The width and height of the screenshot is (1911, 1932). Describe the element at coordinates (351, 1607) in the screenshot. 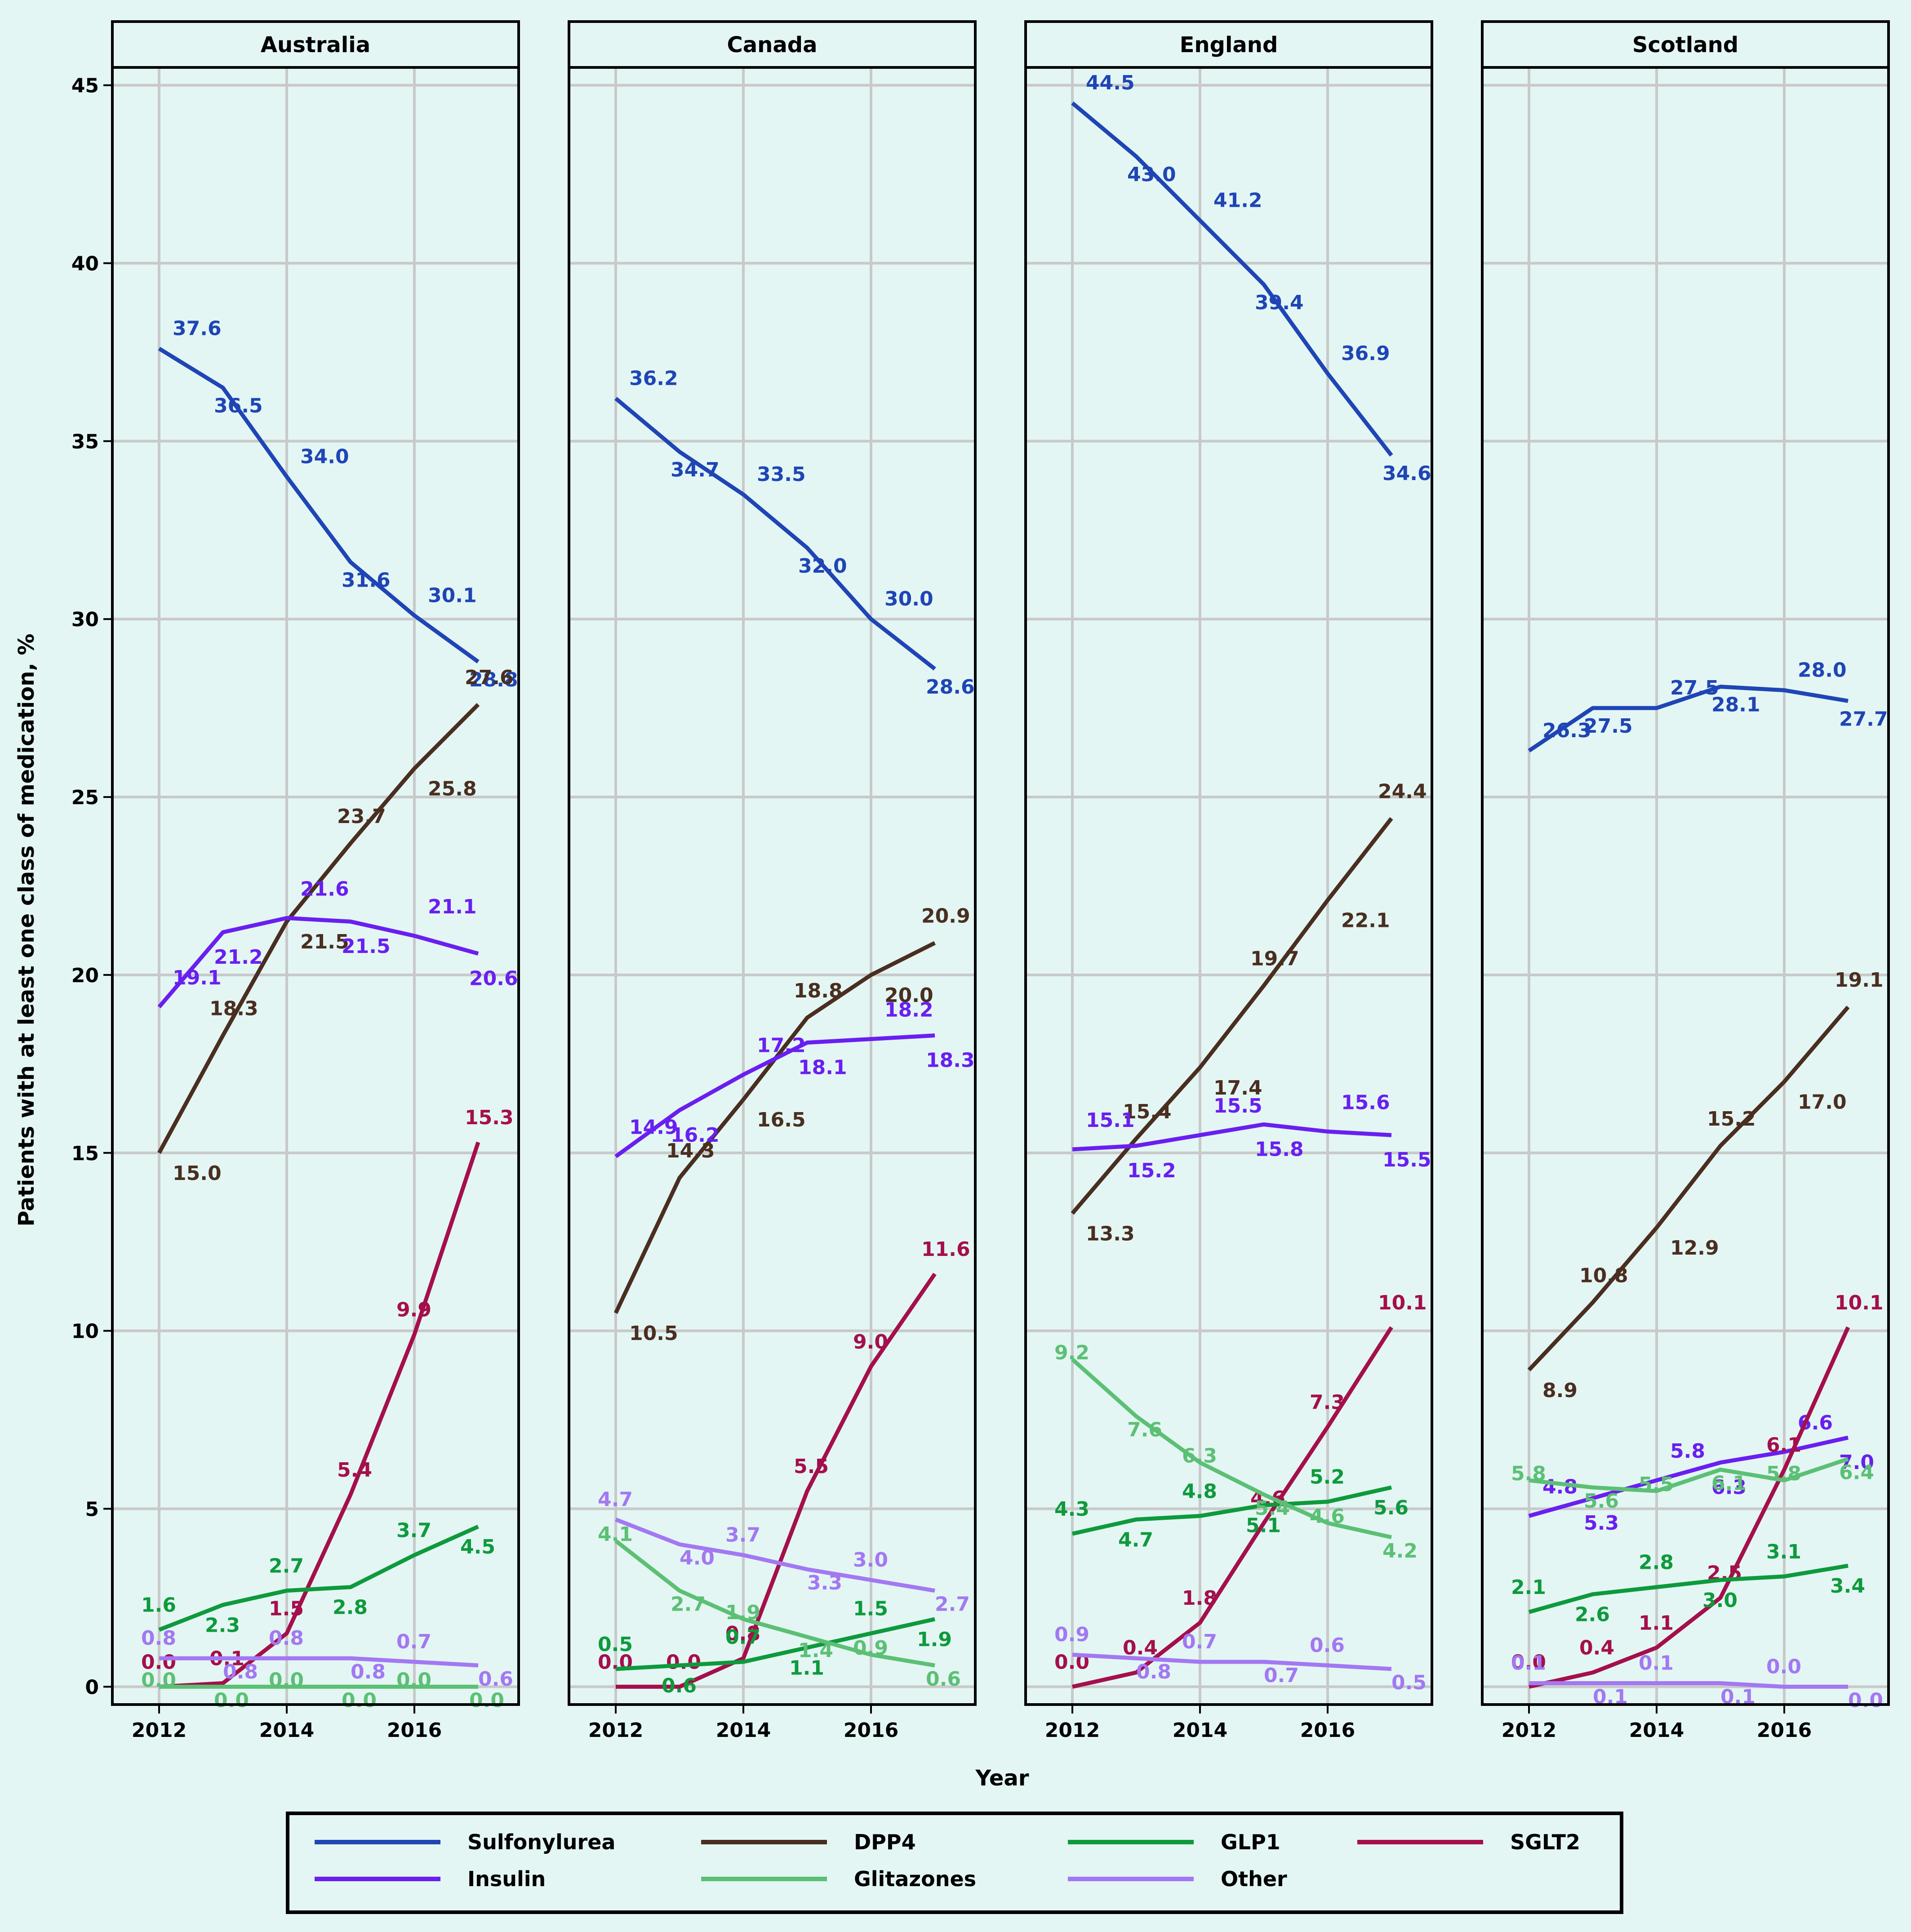

I see `data-label: 2.8` at that location.